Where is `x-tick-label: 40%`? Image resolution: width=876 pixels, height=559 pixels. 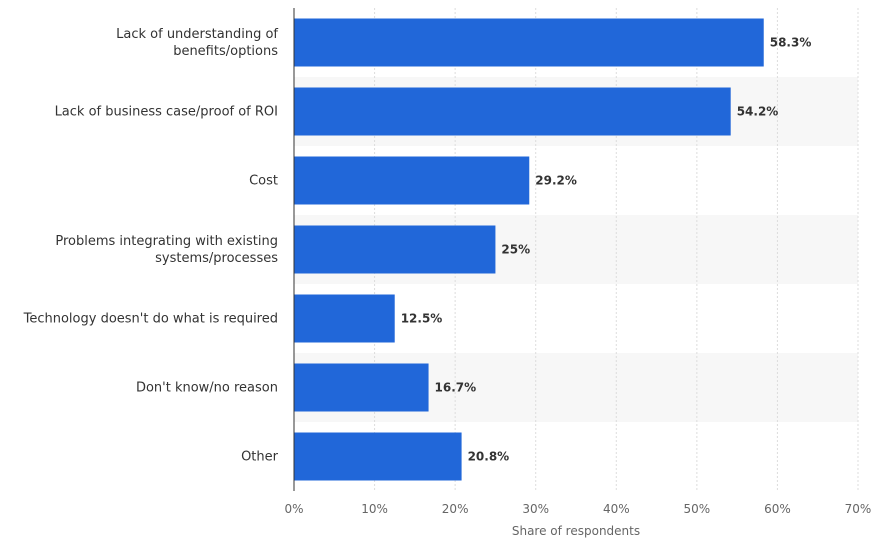 x-tick-label: 40% is located at coordinates (616, 509).